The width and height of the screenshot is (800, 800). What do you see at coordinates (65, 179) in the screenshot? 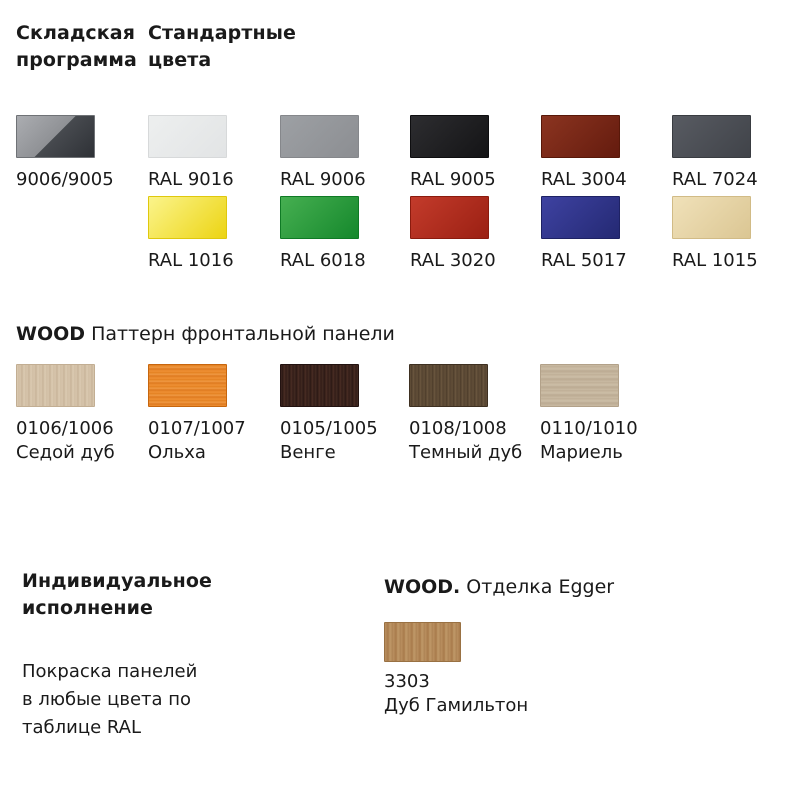
I see `color-code-label: 9006/9005` at bounding box center [65, 179].